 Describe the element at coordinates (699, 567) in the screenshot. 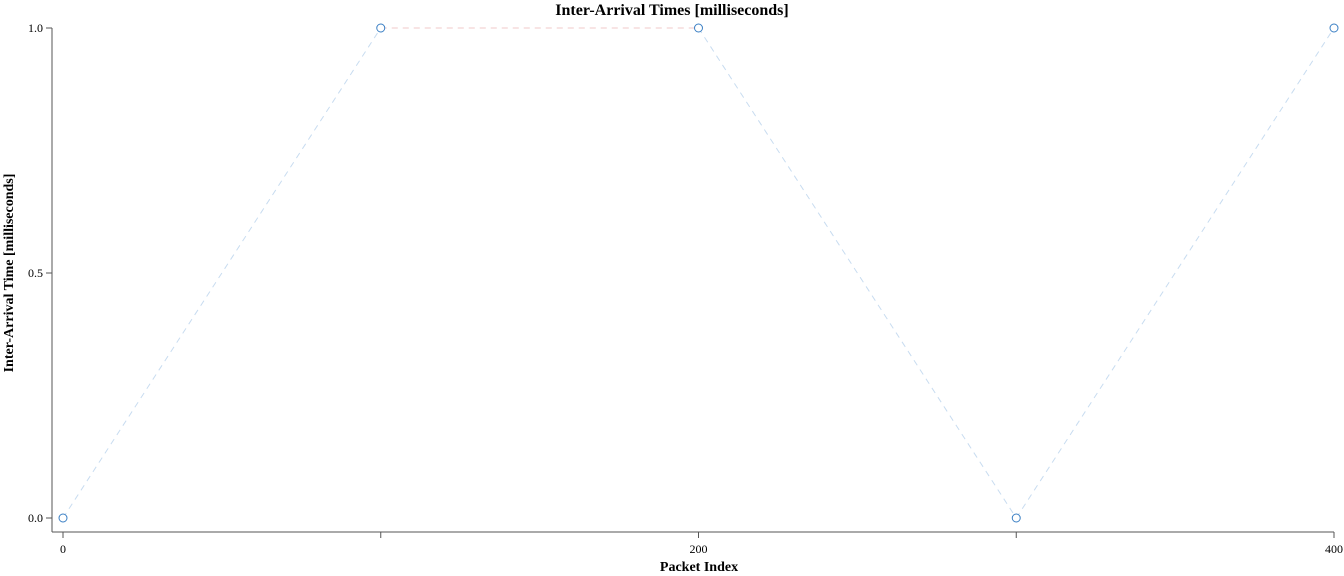

I see `x-axis-label: Packet Index` at that location.